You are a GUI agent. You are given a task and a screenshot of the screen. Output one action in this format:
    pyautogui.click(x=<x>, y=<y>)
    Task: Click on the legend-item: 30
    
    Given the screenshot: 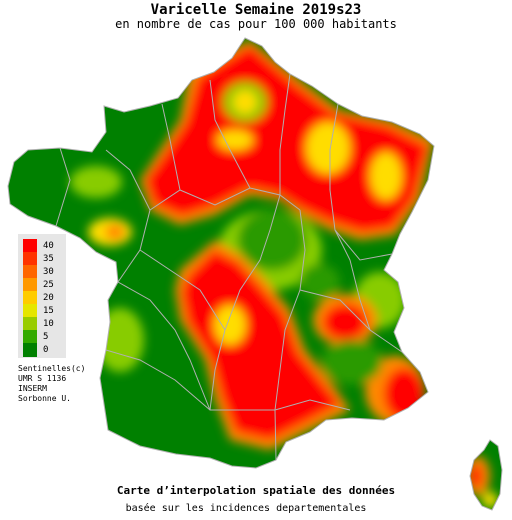 What is the action you would take?
    pyautogui.click(x=44, y=272)
    